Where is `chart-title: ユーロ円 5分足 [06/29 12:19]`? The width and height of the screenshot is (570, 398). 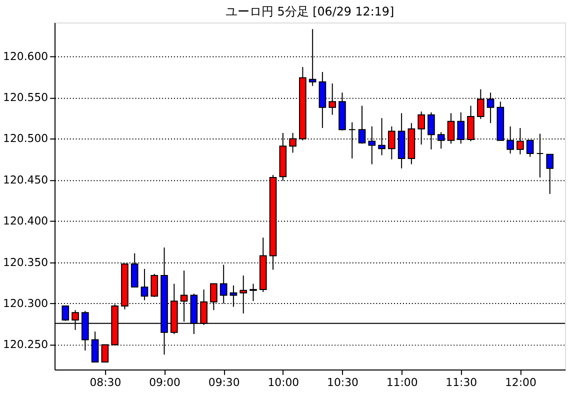
chart-title: ユーロ円 5分足 [06/29 12:19] is located at coordinates (309, 11).